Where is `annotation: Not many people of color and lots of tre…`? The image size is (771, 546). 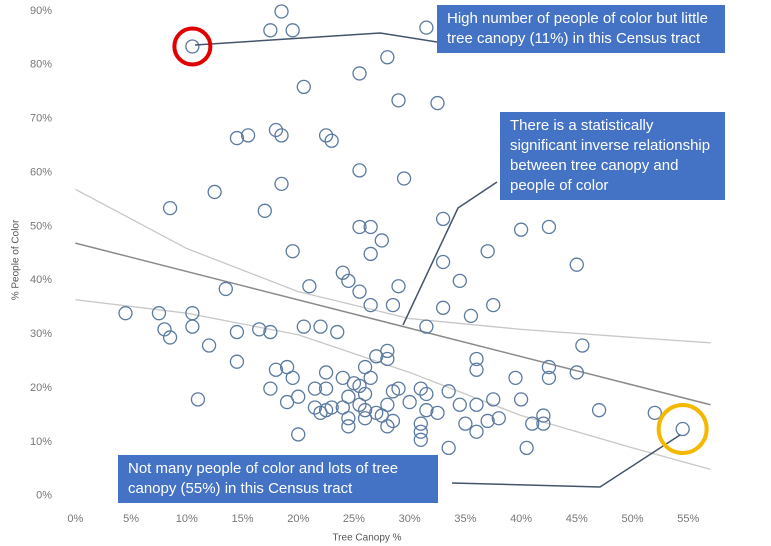 annotation: Not many people of color and lots of tre… is located at coordinates (278, 479).